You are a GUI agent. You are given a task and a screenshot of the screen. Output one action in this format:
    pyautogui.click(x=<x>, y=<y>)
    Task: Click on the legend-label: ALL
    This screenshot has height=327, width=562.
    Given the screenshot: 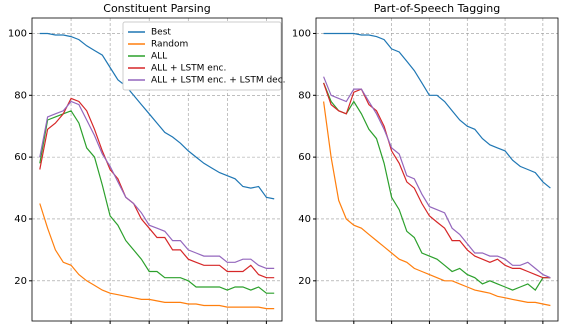 What is the action you would take?
    pyautogui.click(x=159, y=57)
    